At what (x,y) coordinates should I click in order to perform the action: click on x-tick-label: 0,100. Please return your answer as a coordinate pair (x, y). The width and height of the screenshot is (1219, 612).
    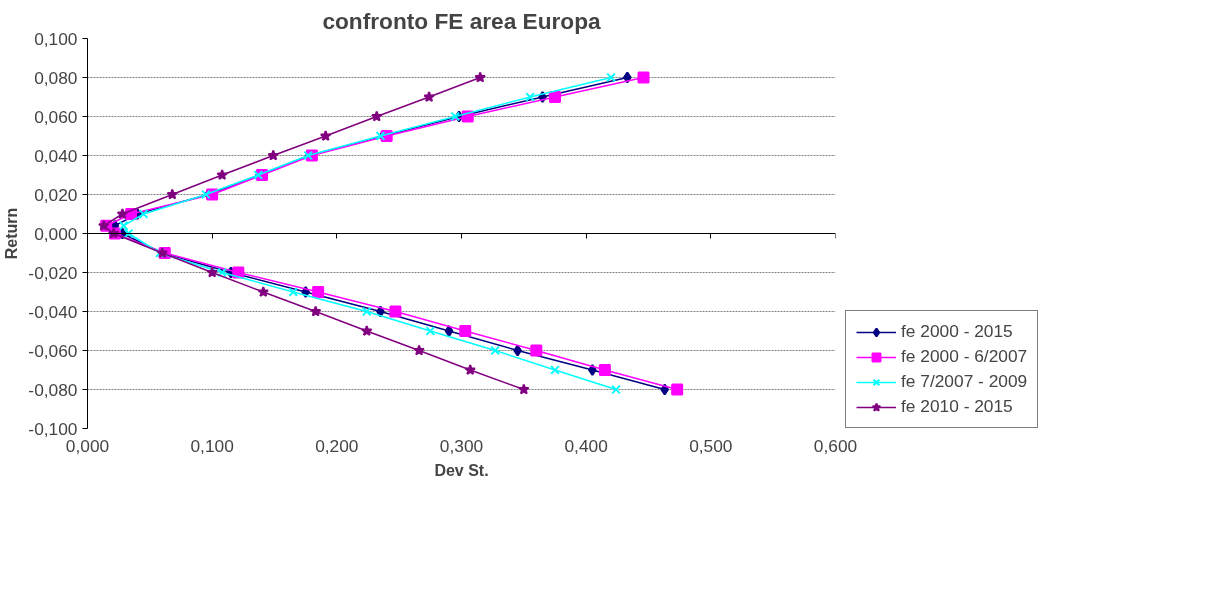
    Looking at the image, I should click on (212, 445).